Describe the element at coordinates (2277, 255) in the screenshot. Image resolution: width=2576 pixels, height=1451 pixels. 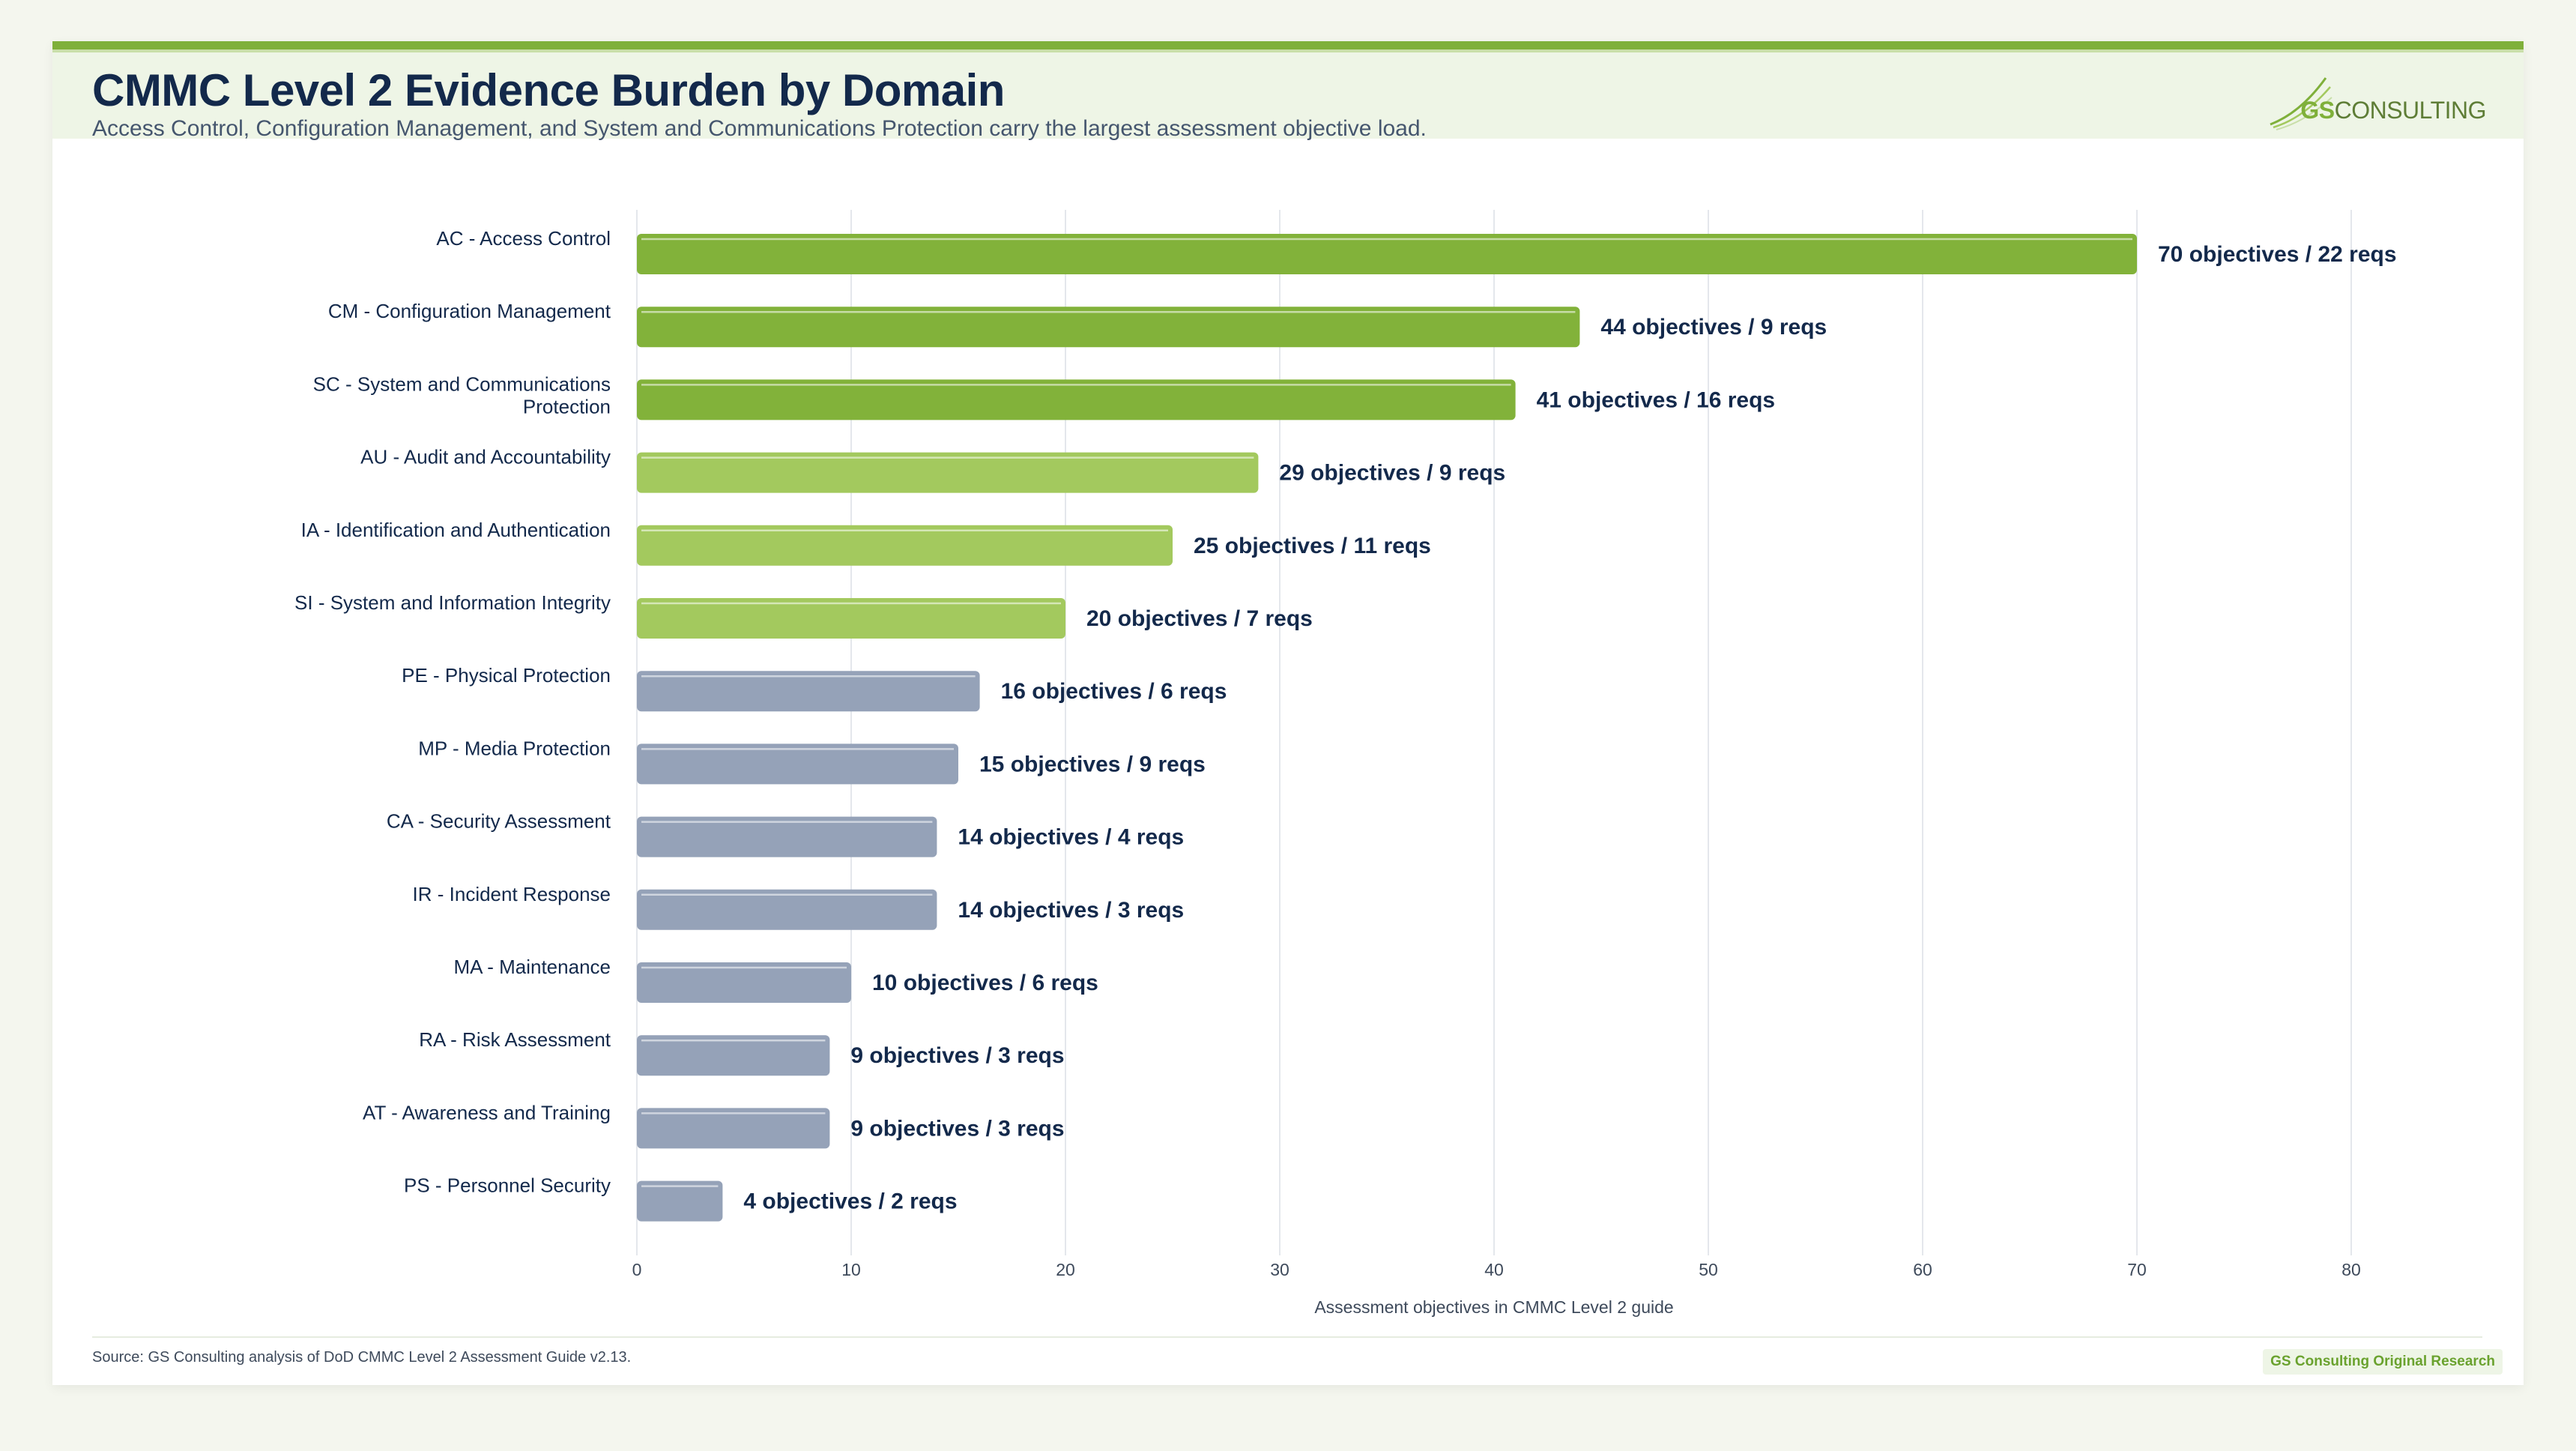
I see `data-label: 70 objectives / 22 reqs` at that location.